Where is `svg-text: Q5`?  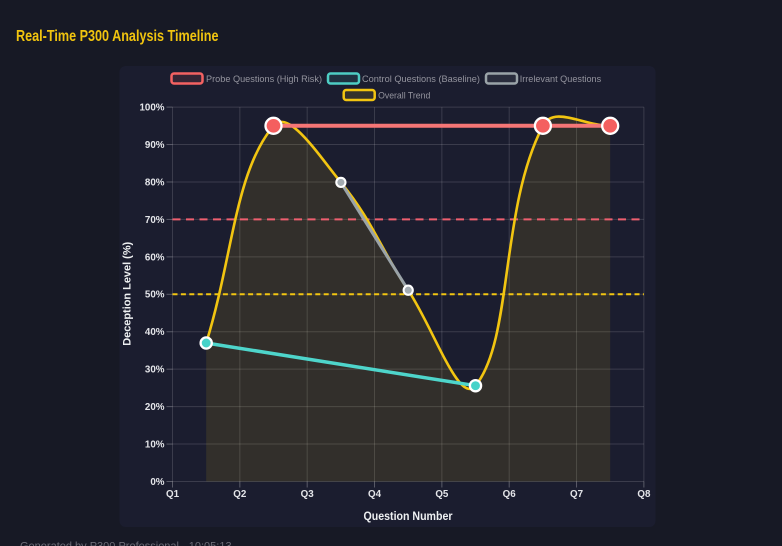 svg-text: Q5 is located at coordinates (442, 494).